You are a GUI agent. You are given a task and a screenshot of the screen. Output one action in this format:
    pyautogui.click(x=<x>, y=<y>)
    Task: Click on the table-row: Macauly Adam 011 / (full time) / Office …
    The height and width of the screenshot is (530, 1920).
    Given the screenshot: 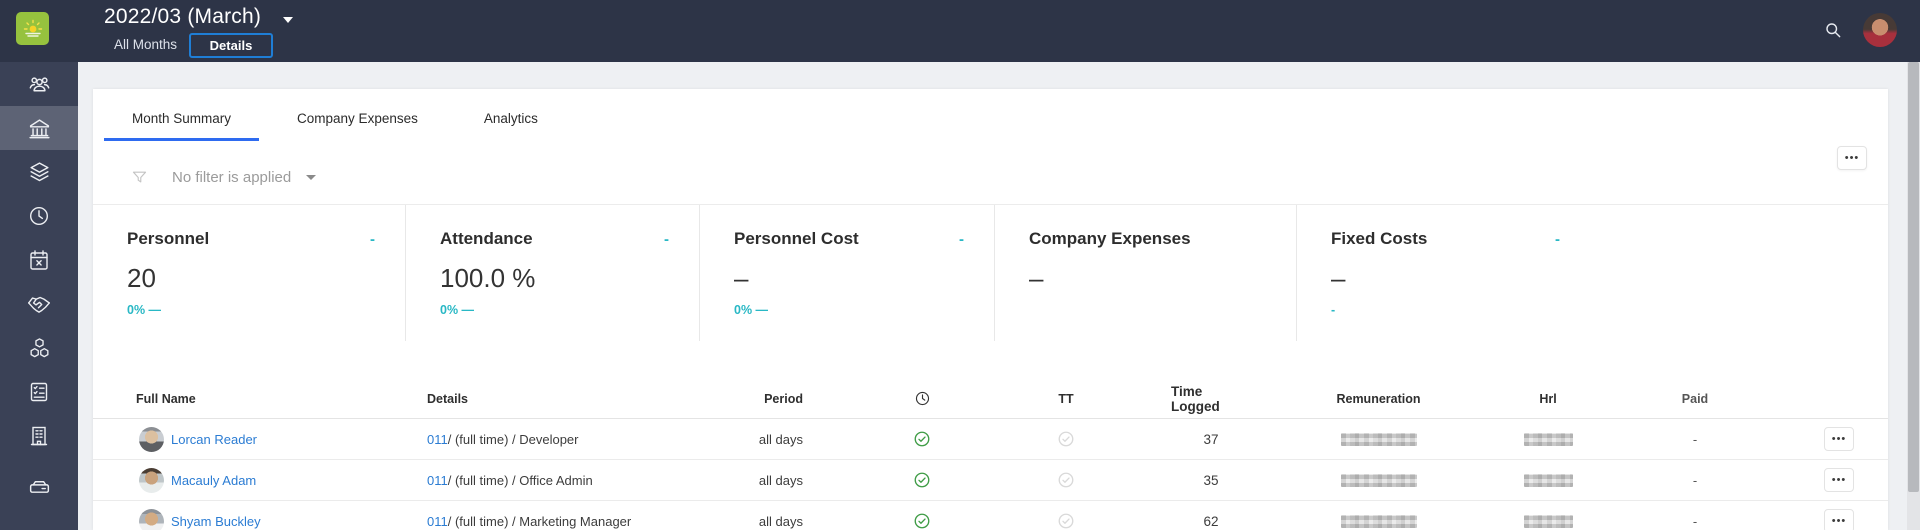 What is the action you would take?
    pyautogui.click(x=990, y=480)
    